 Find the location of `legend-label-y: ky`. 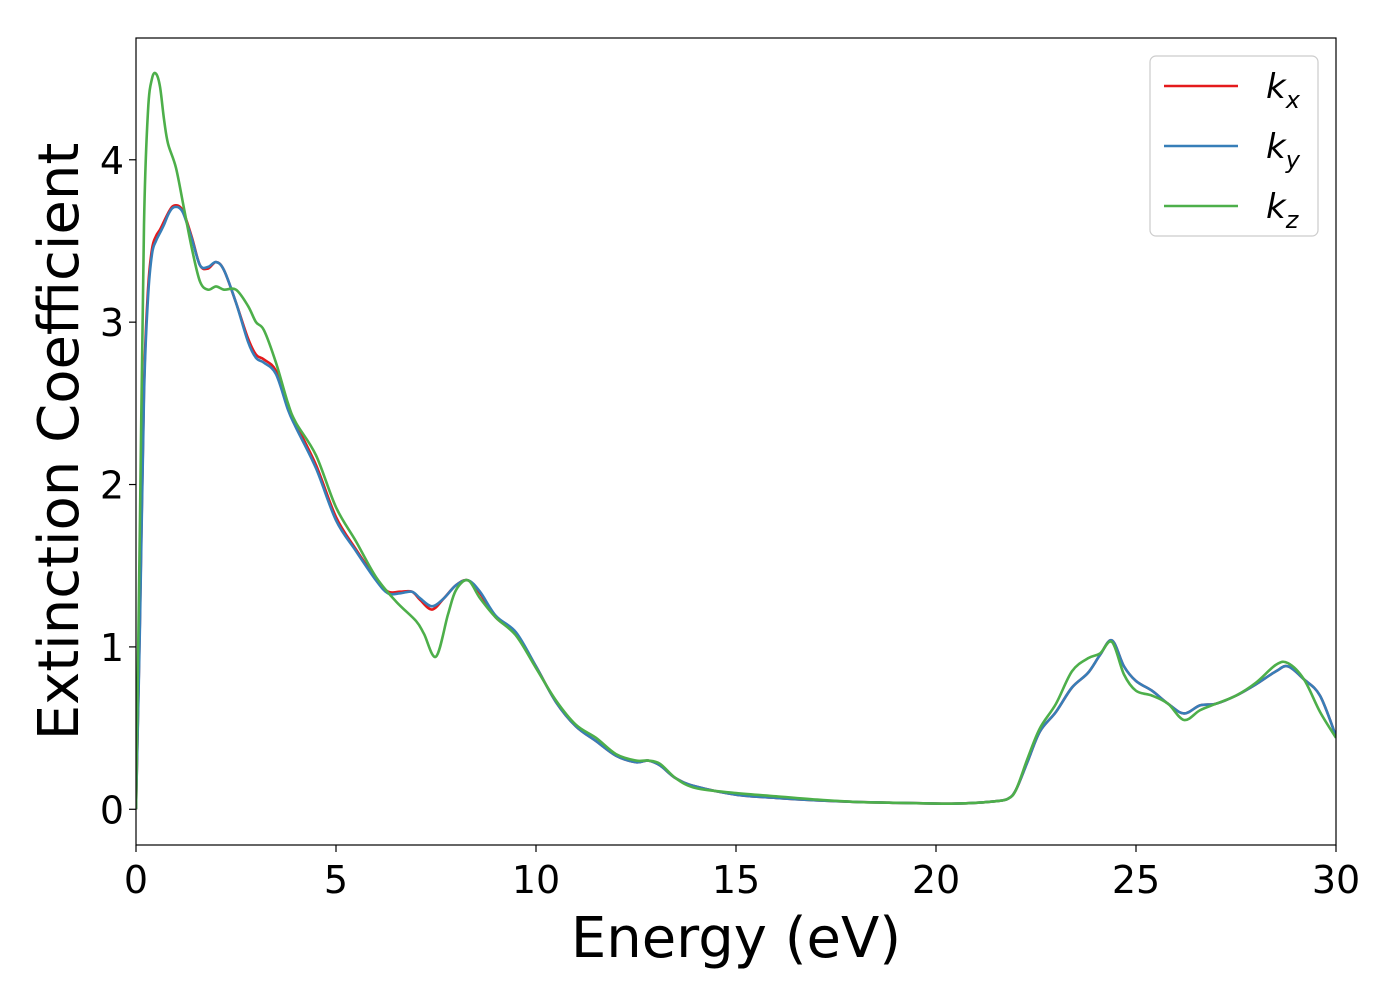

legend-label-y: ky is located at coordinates (1283, 150).